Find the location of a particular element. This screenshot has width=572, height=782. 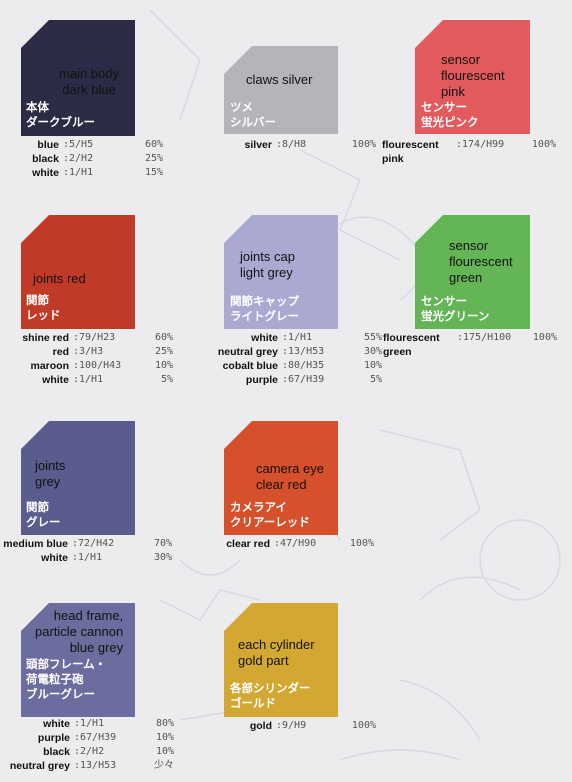

swatch-label-en: sensor flourescent pink is located at coordinates (473, 75).